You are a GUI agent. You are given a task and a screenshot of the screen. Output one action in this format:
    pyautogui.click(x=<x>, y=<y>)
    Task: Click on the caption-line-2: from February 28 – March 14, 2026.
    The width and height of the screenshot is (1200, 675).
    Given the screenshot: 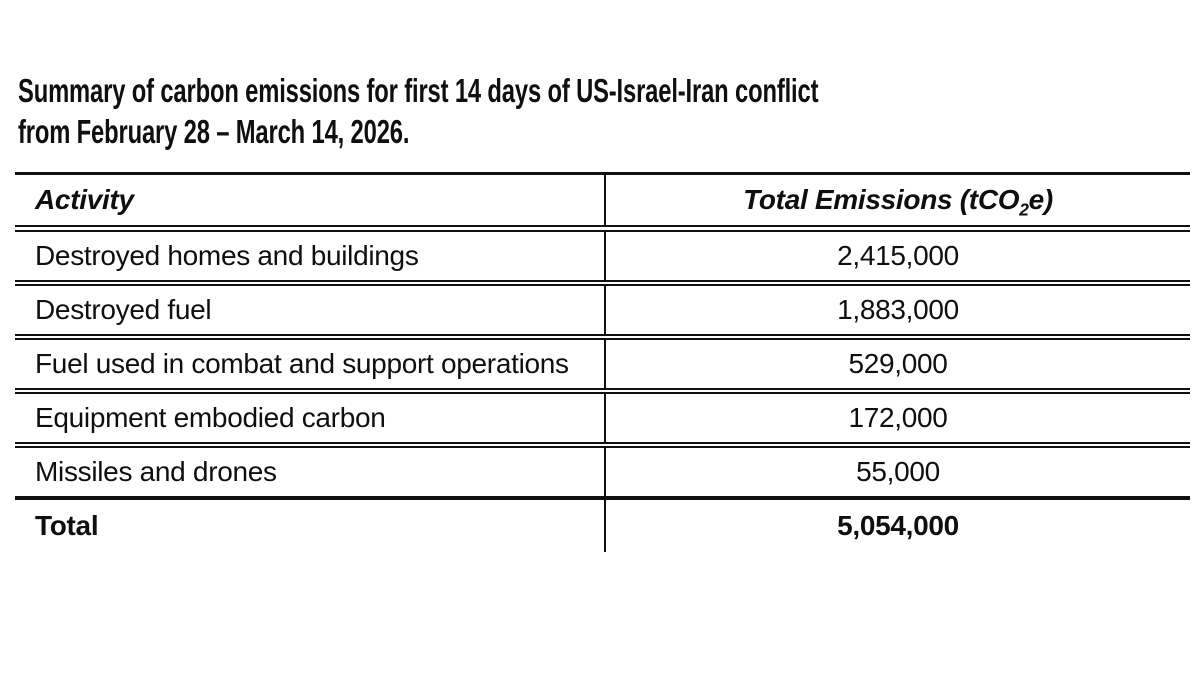 What is the action you would take?
    pyautogui.click(x=214, y=131)
    